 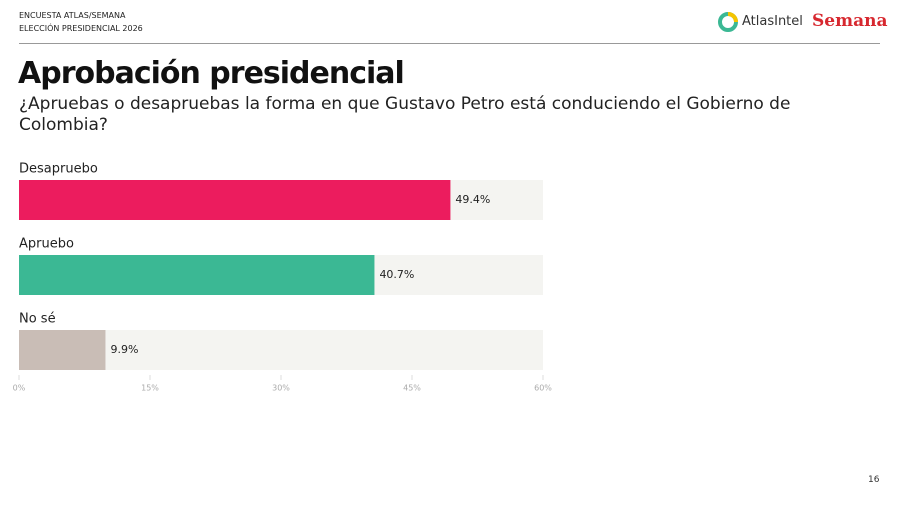 I want to click on category-label: No sé, so click(x=37, y=319).